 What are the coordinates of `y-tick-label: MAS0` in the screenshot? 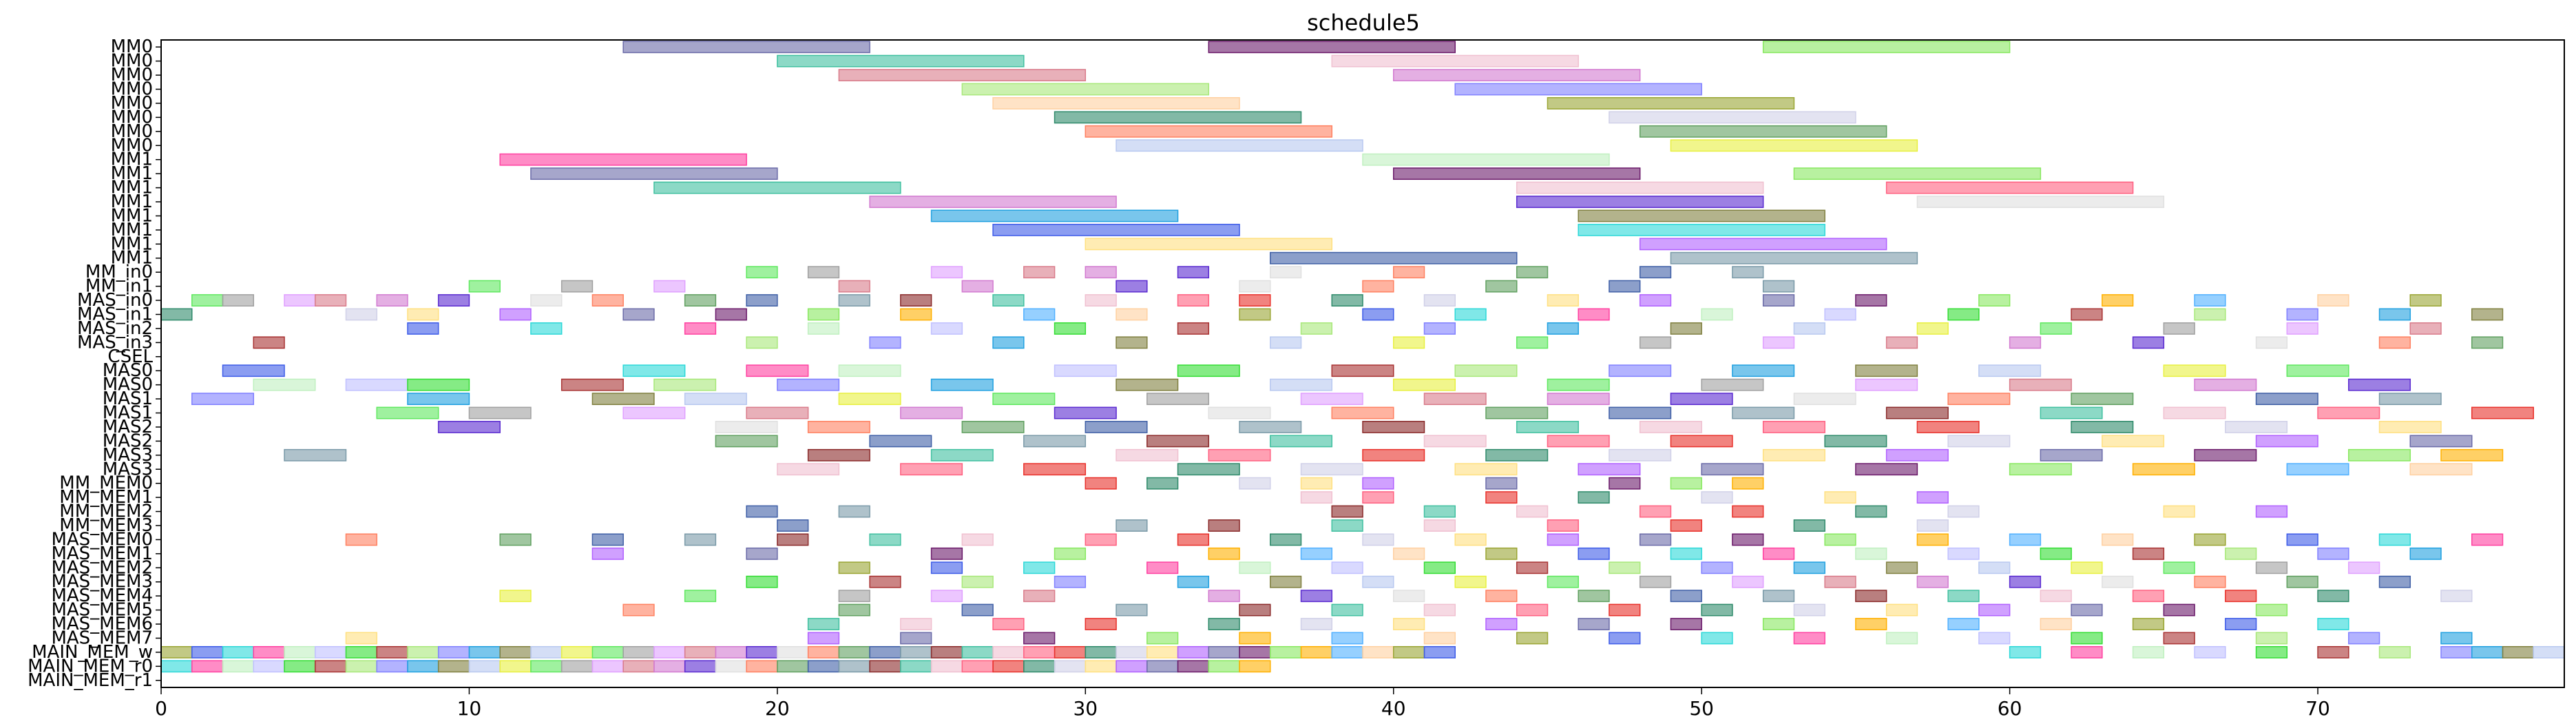 It's located at (128, 370).